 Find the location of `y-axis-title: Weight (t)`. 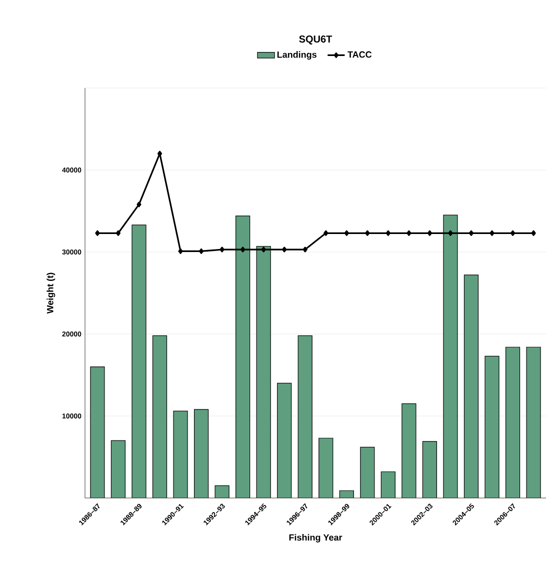

y-axis-title: Weight (t) is located at coordinates (51, 293).